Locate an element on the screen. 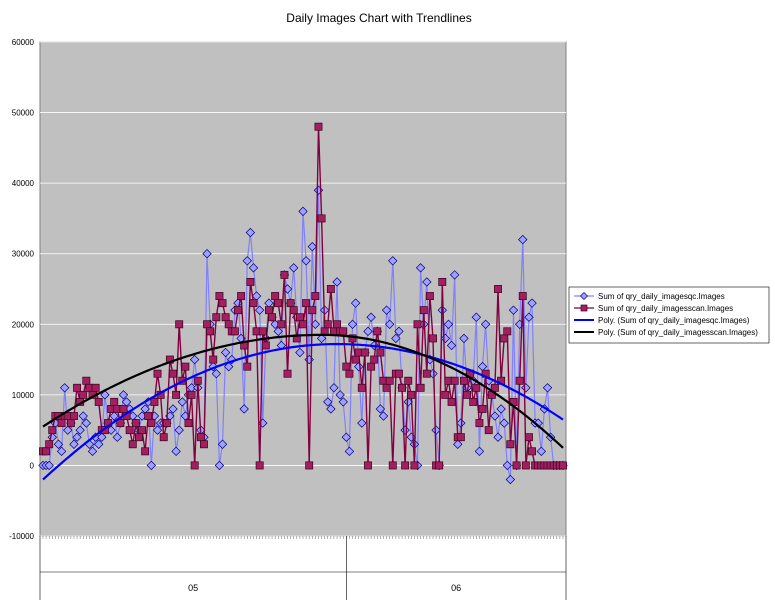 Image resolution: width=775 pixels, height=600 pixels. legend-box is located at coordinates (669, 315).